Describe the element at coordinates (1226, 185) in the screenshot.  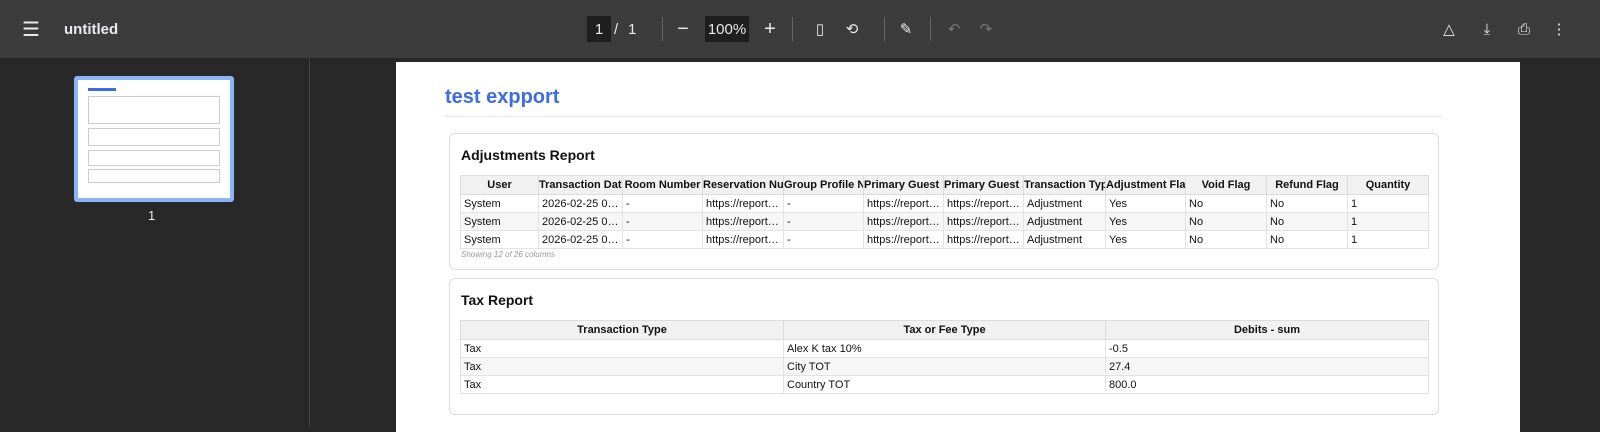
I see `column-header: Void Flag` at that location.